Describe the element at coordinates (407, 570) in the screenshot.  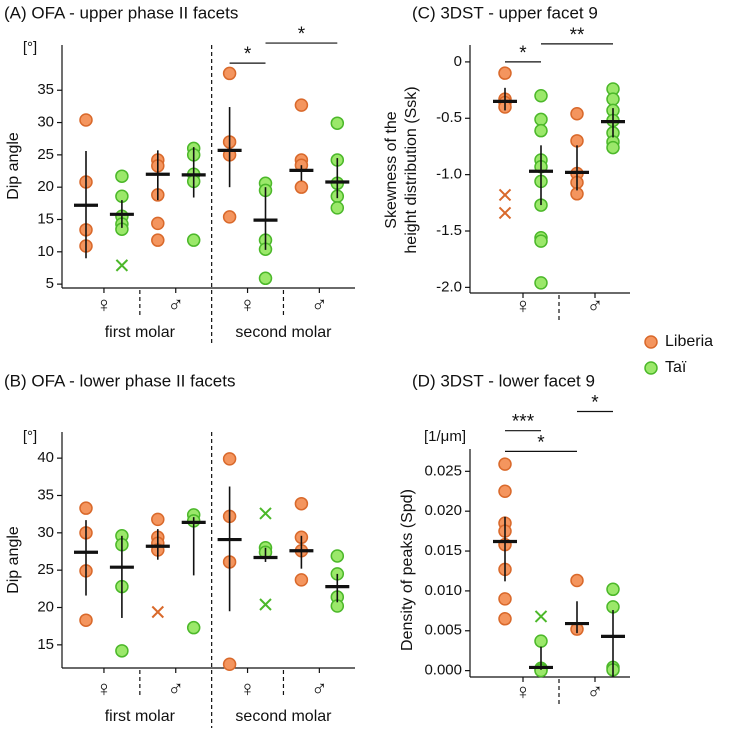
I see `y-axis-label: Density of peaks (Spd)` at that location.